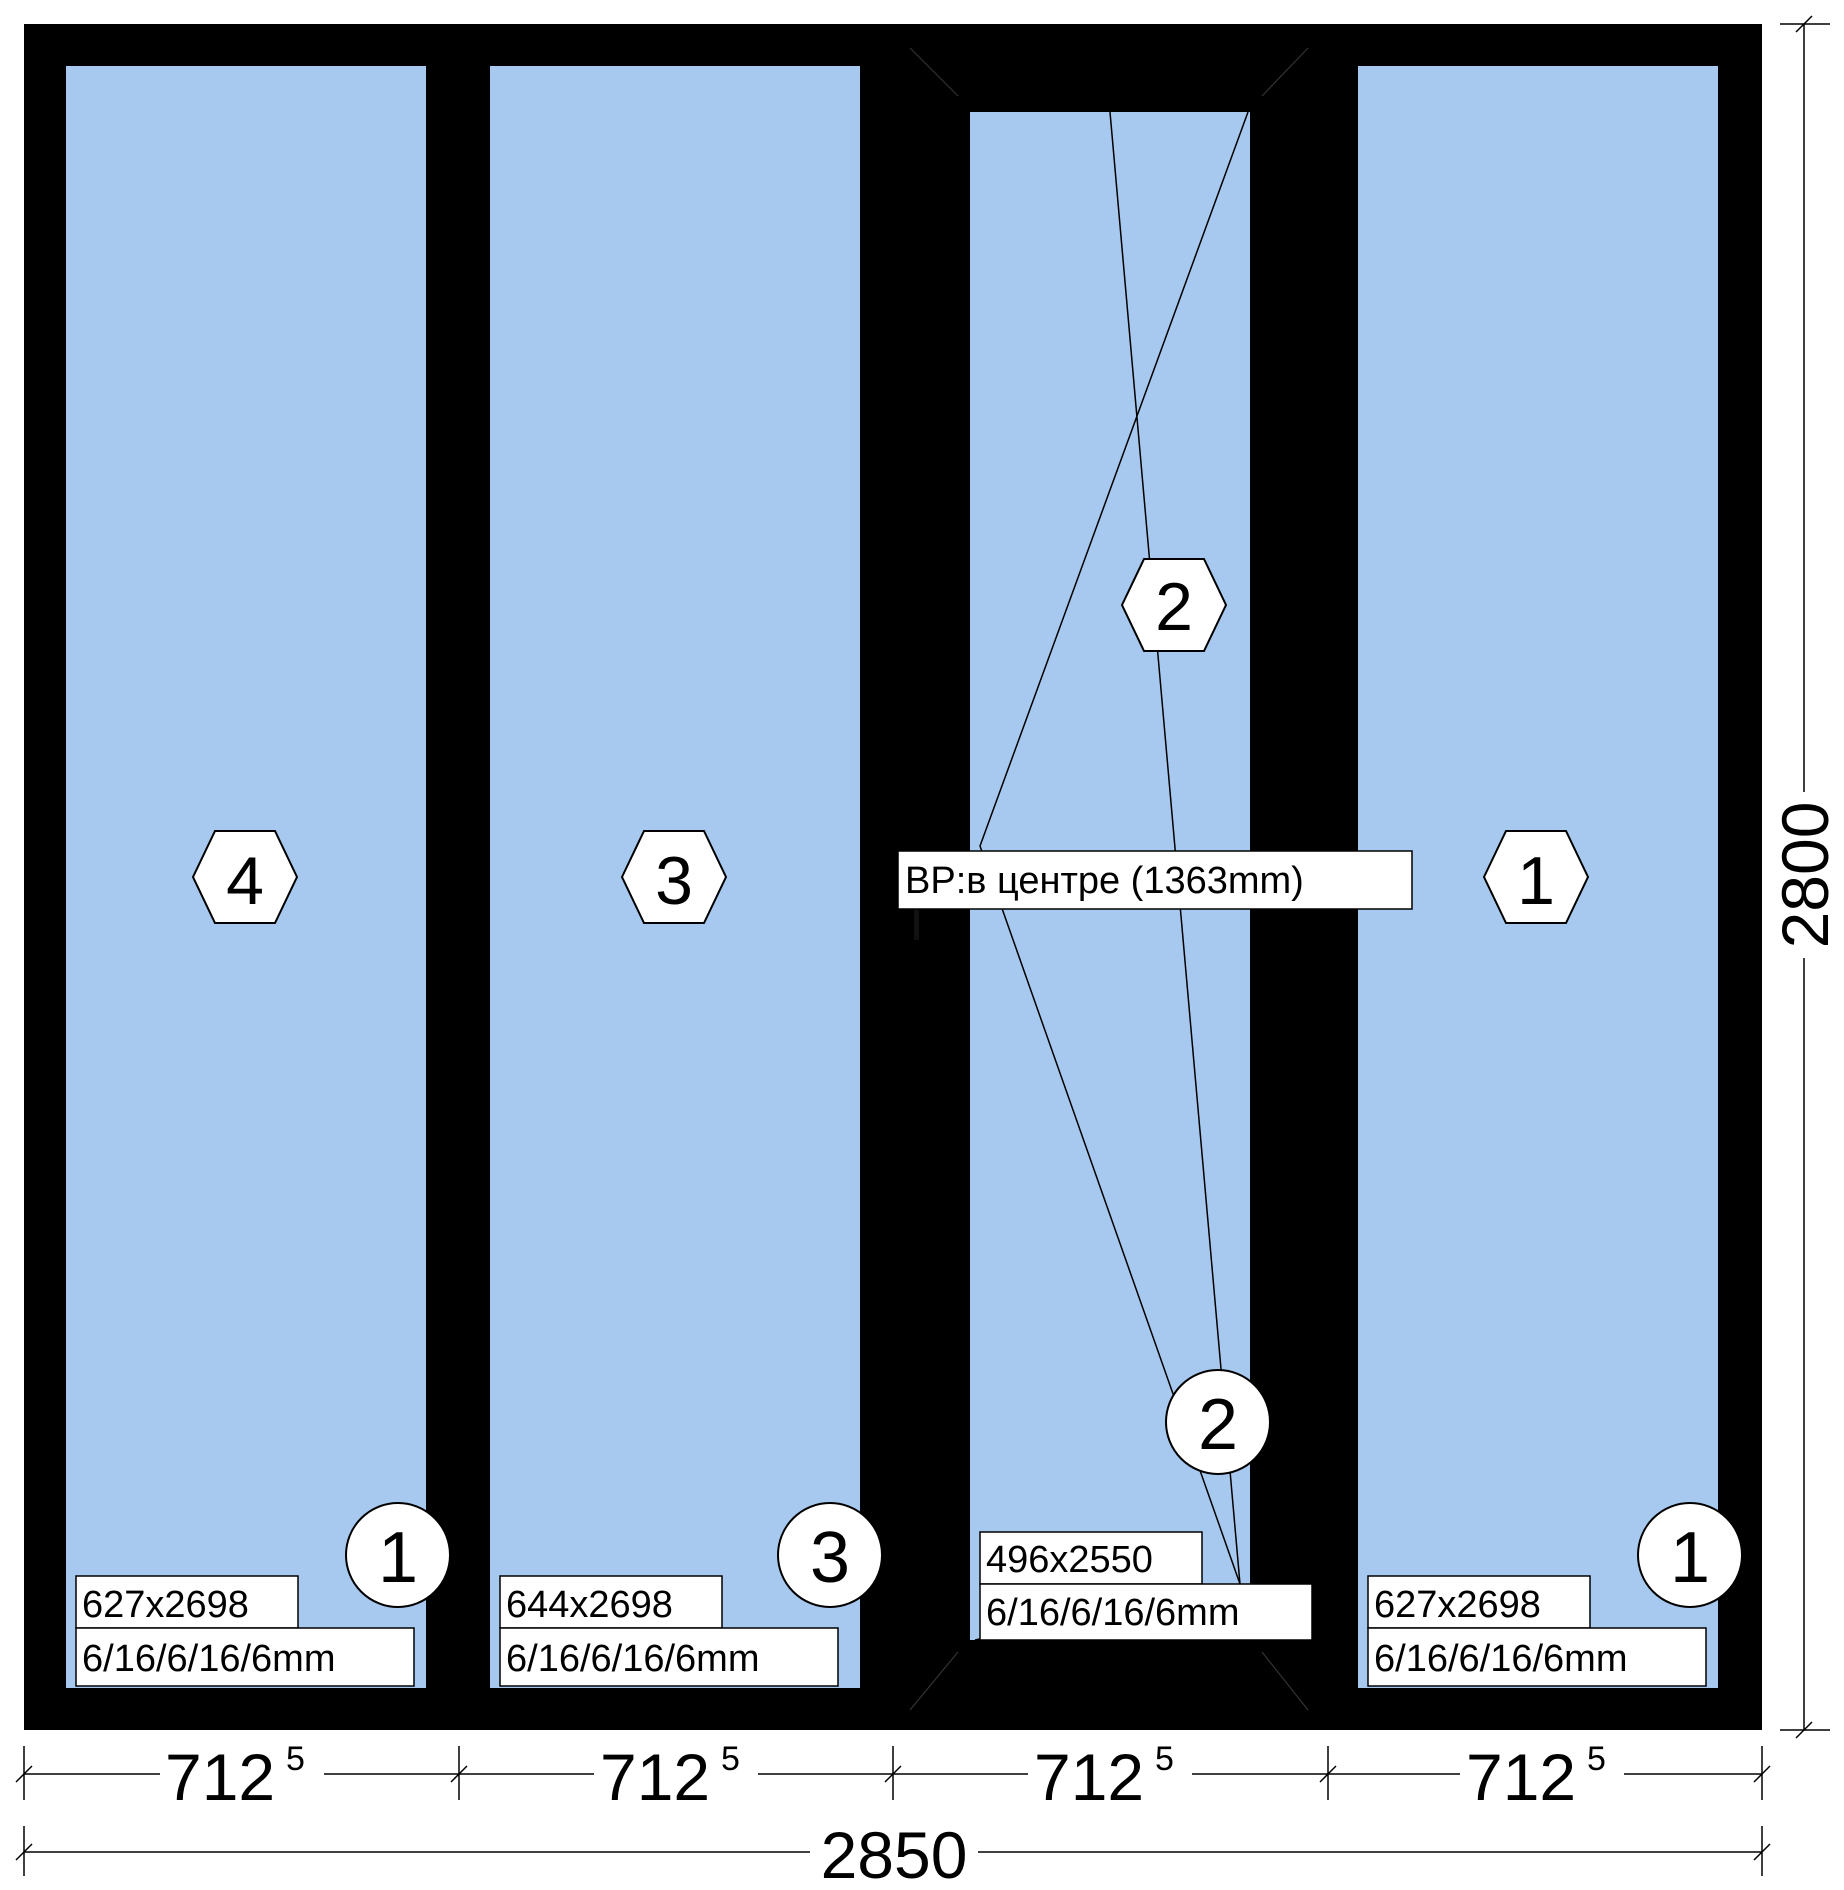  I want to click on total-width-label: 2850, so click(894, 1854).